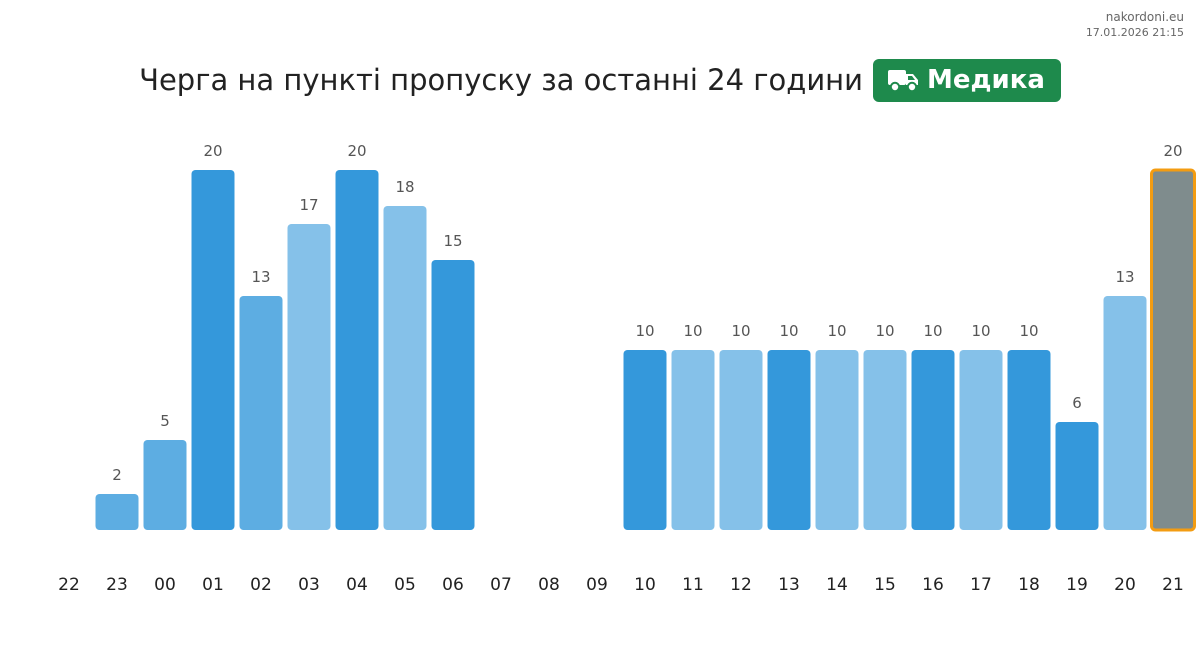 The width and height of the screenshot is (1200, 651). I want to click on border-crossing-badge: Медика, so click(967, 80).